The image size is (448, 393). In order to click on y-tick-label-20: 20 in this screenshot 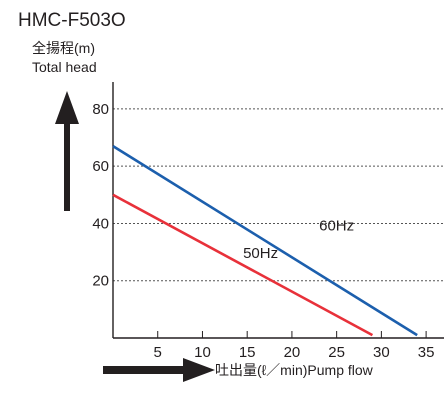, I will do `click(100, 281)`.